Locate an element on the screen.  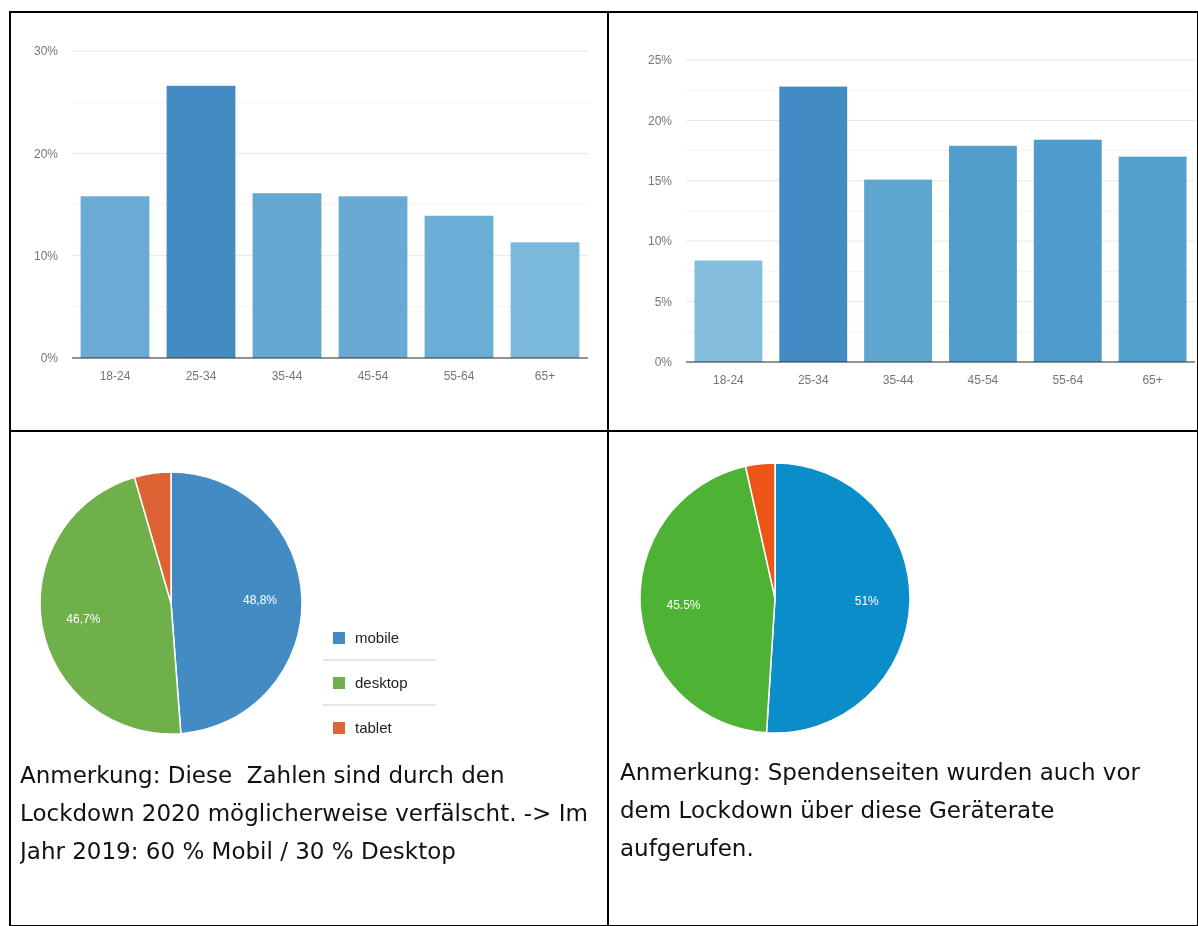
y-tick-label: 5% is located at coordinates (663, 301).